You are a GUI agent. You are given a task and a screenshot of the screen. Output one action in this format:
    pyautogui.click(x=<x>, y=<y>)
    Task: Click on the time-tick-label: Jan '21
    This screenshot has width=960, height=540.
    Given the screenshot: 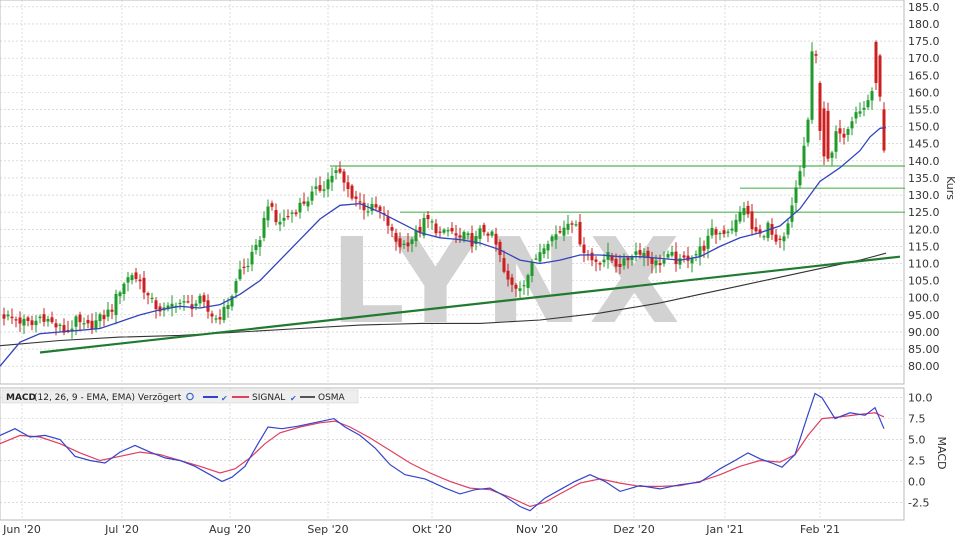 What is the action you would take?
    pyautogui.click(x=724, y=529)
    